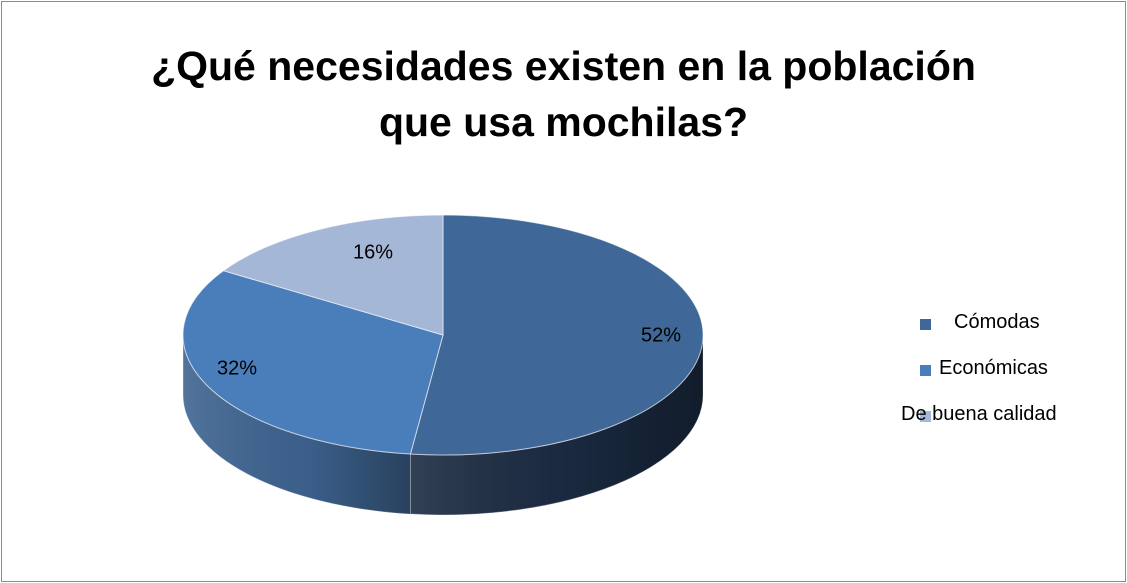  Describe the element at coordinates (925, 416) in the screenshot. I see `legend-swatch-de-buena-calidad` at that location.